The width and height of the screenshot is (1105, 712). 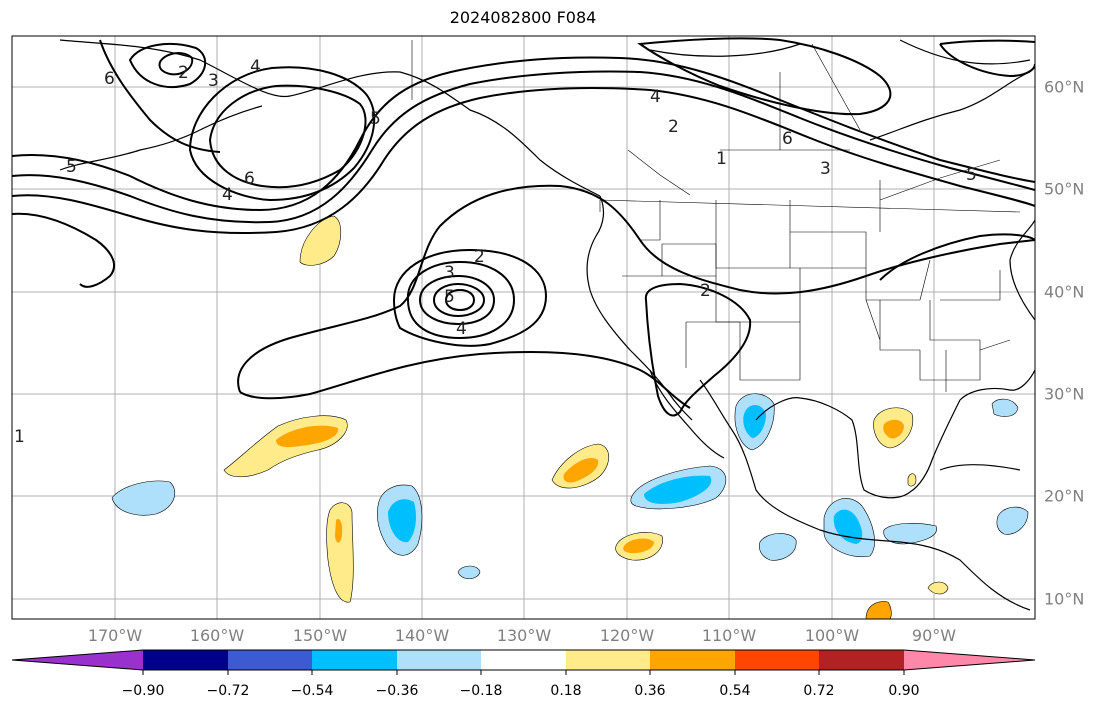 I want to click on shade-pos-strip, so click(x=340, y=552).